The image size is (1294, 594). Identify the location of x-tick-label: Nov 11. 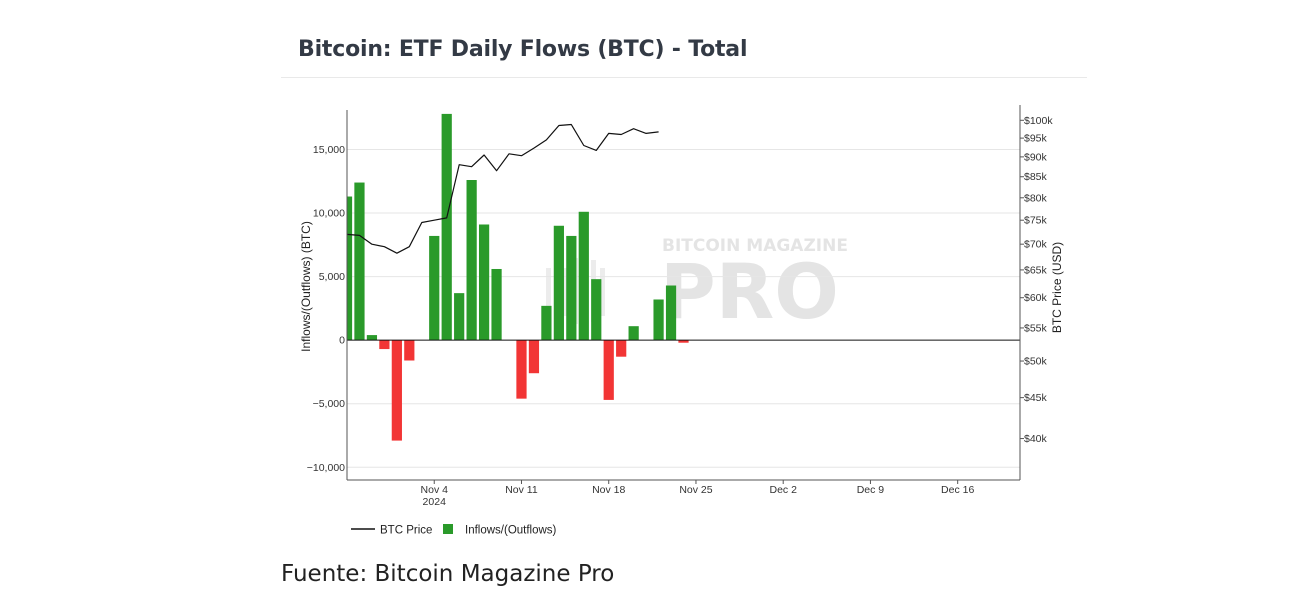
(521, 490).